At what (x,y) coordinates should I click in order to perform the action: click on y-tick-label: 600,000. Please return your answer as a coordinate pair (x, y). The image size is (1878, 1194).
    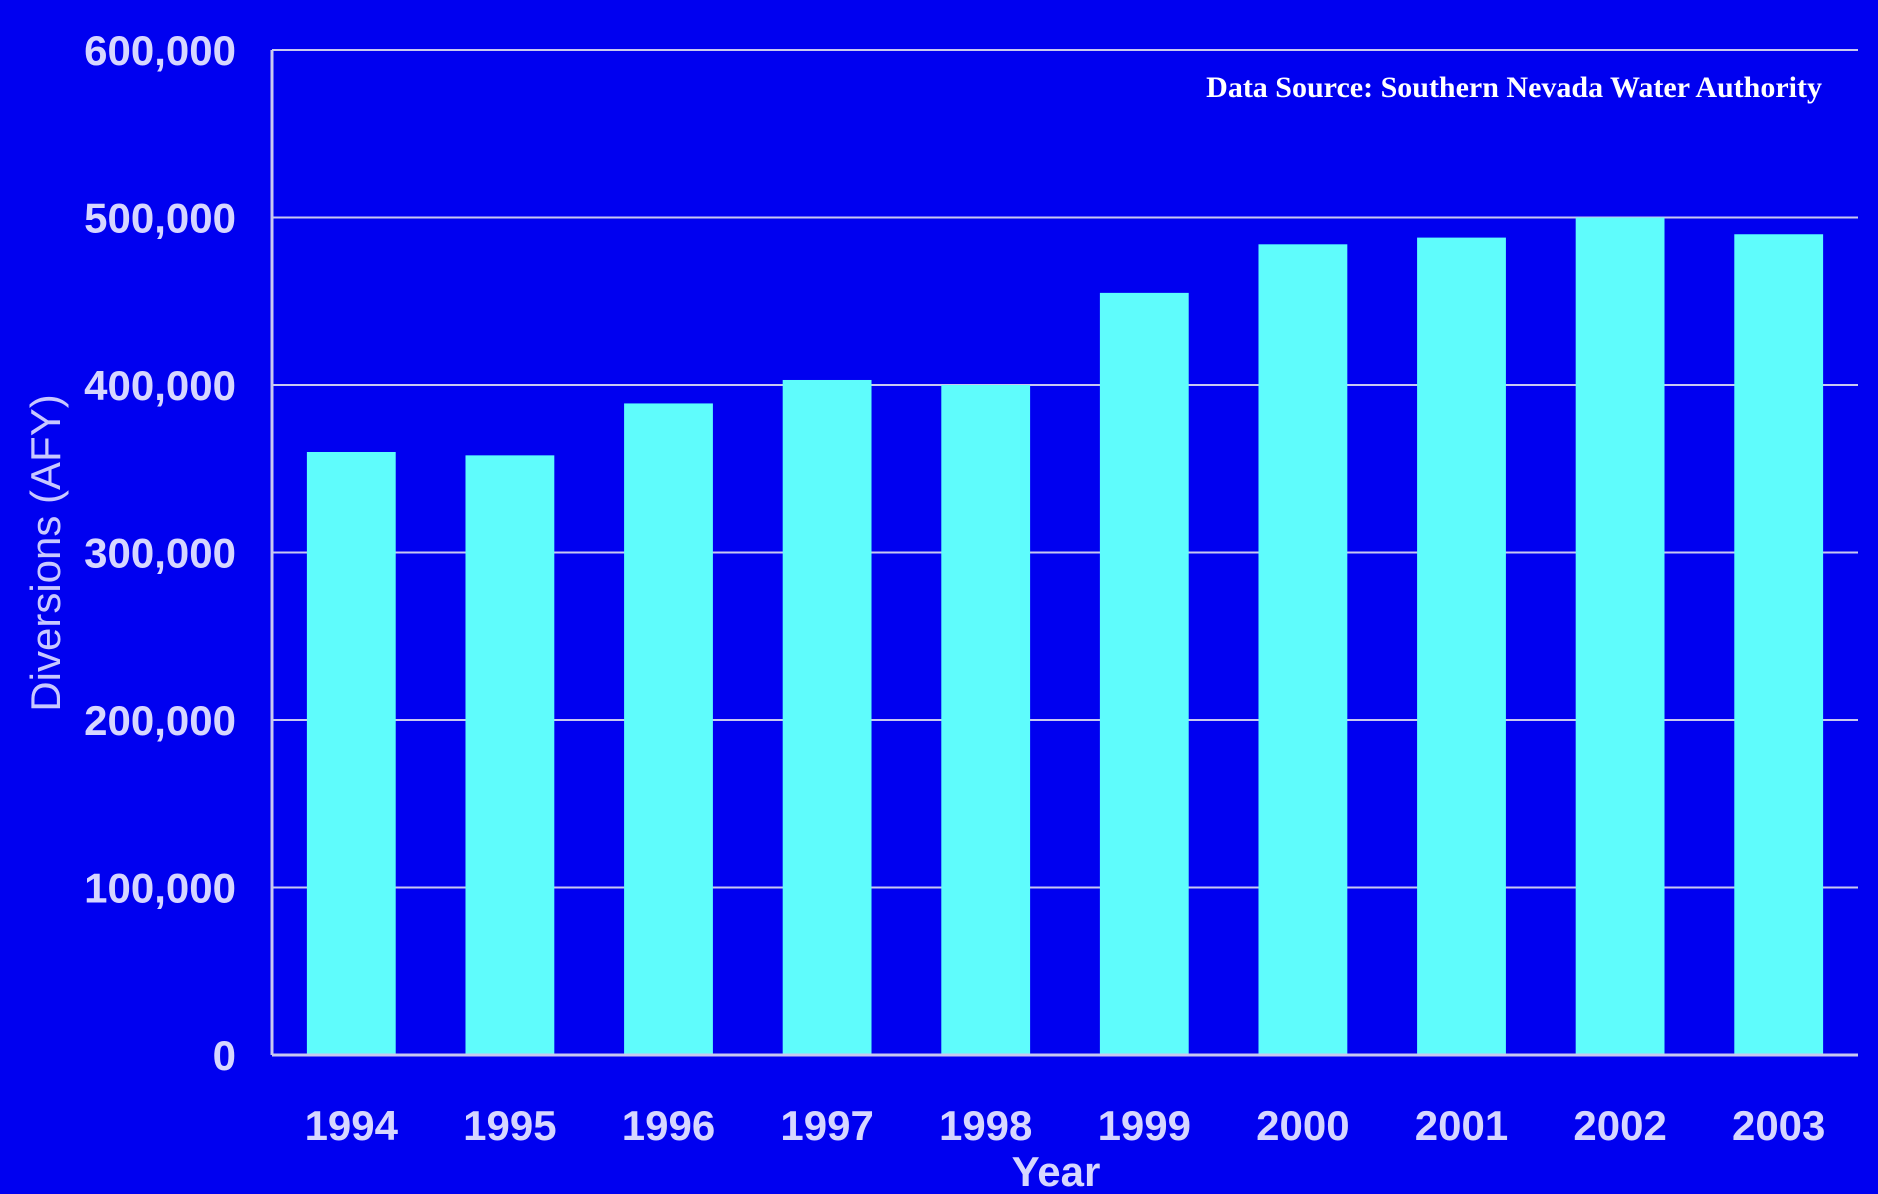
    Looking at the image, I should click on (160, 50).